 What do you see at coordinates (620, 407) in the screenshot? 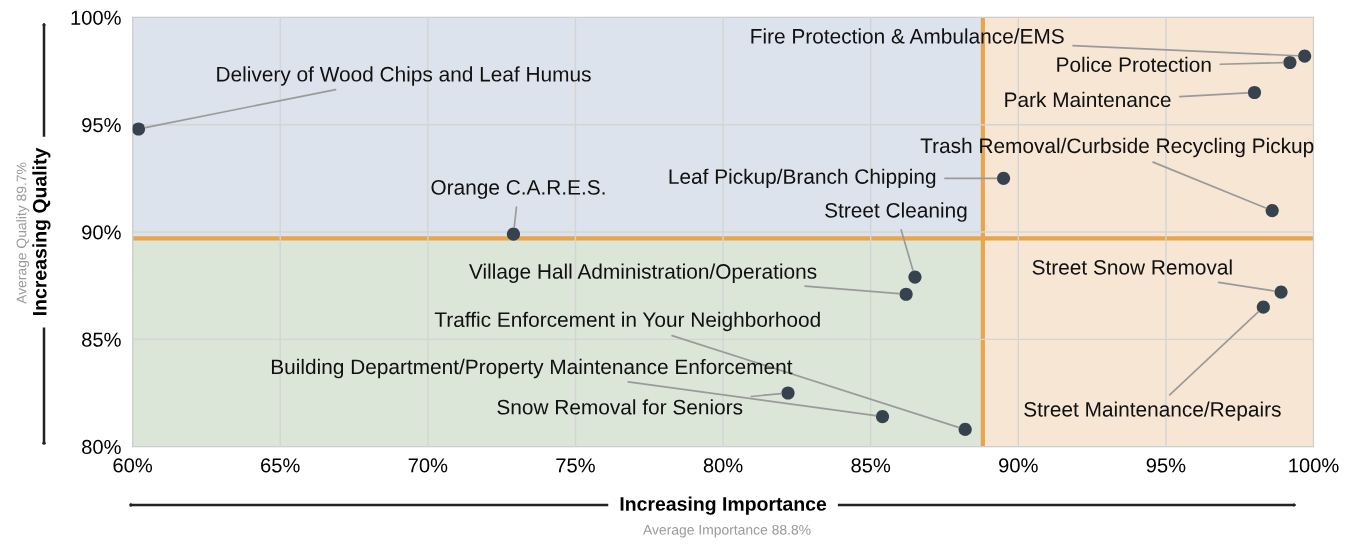
I see `annotation: Snow Removal for Seniors` at bounding box center [620, 407].